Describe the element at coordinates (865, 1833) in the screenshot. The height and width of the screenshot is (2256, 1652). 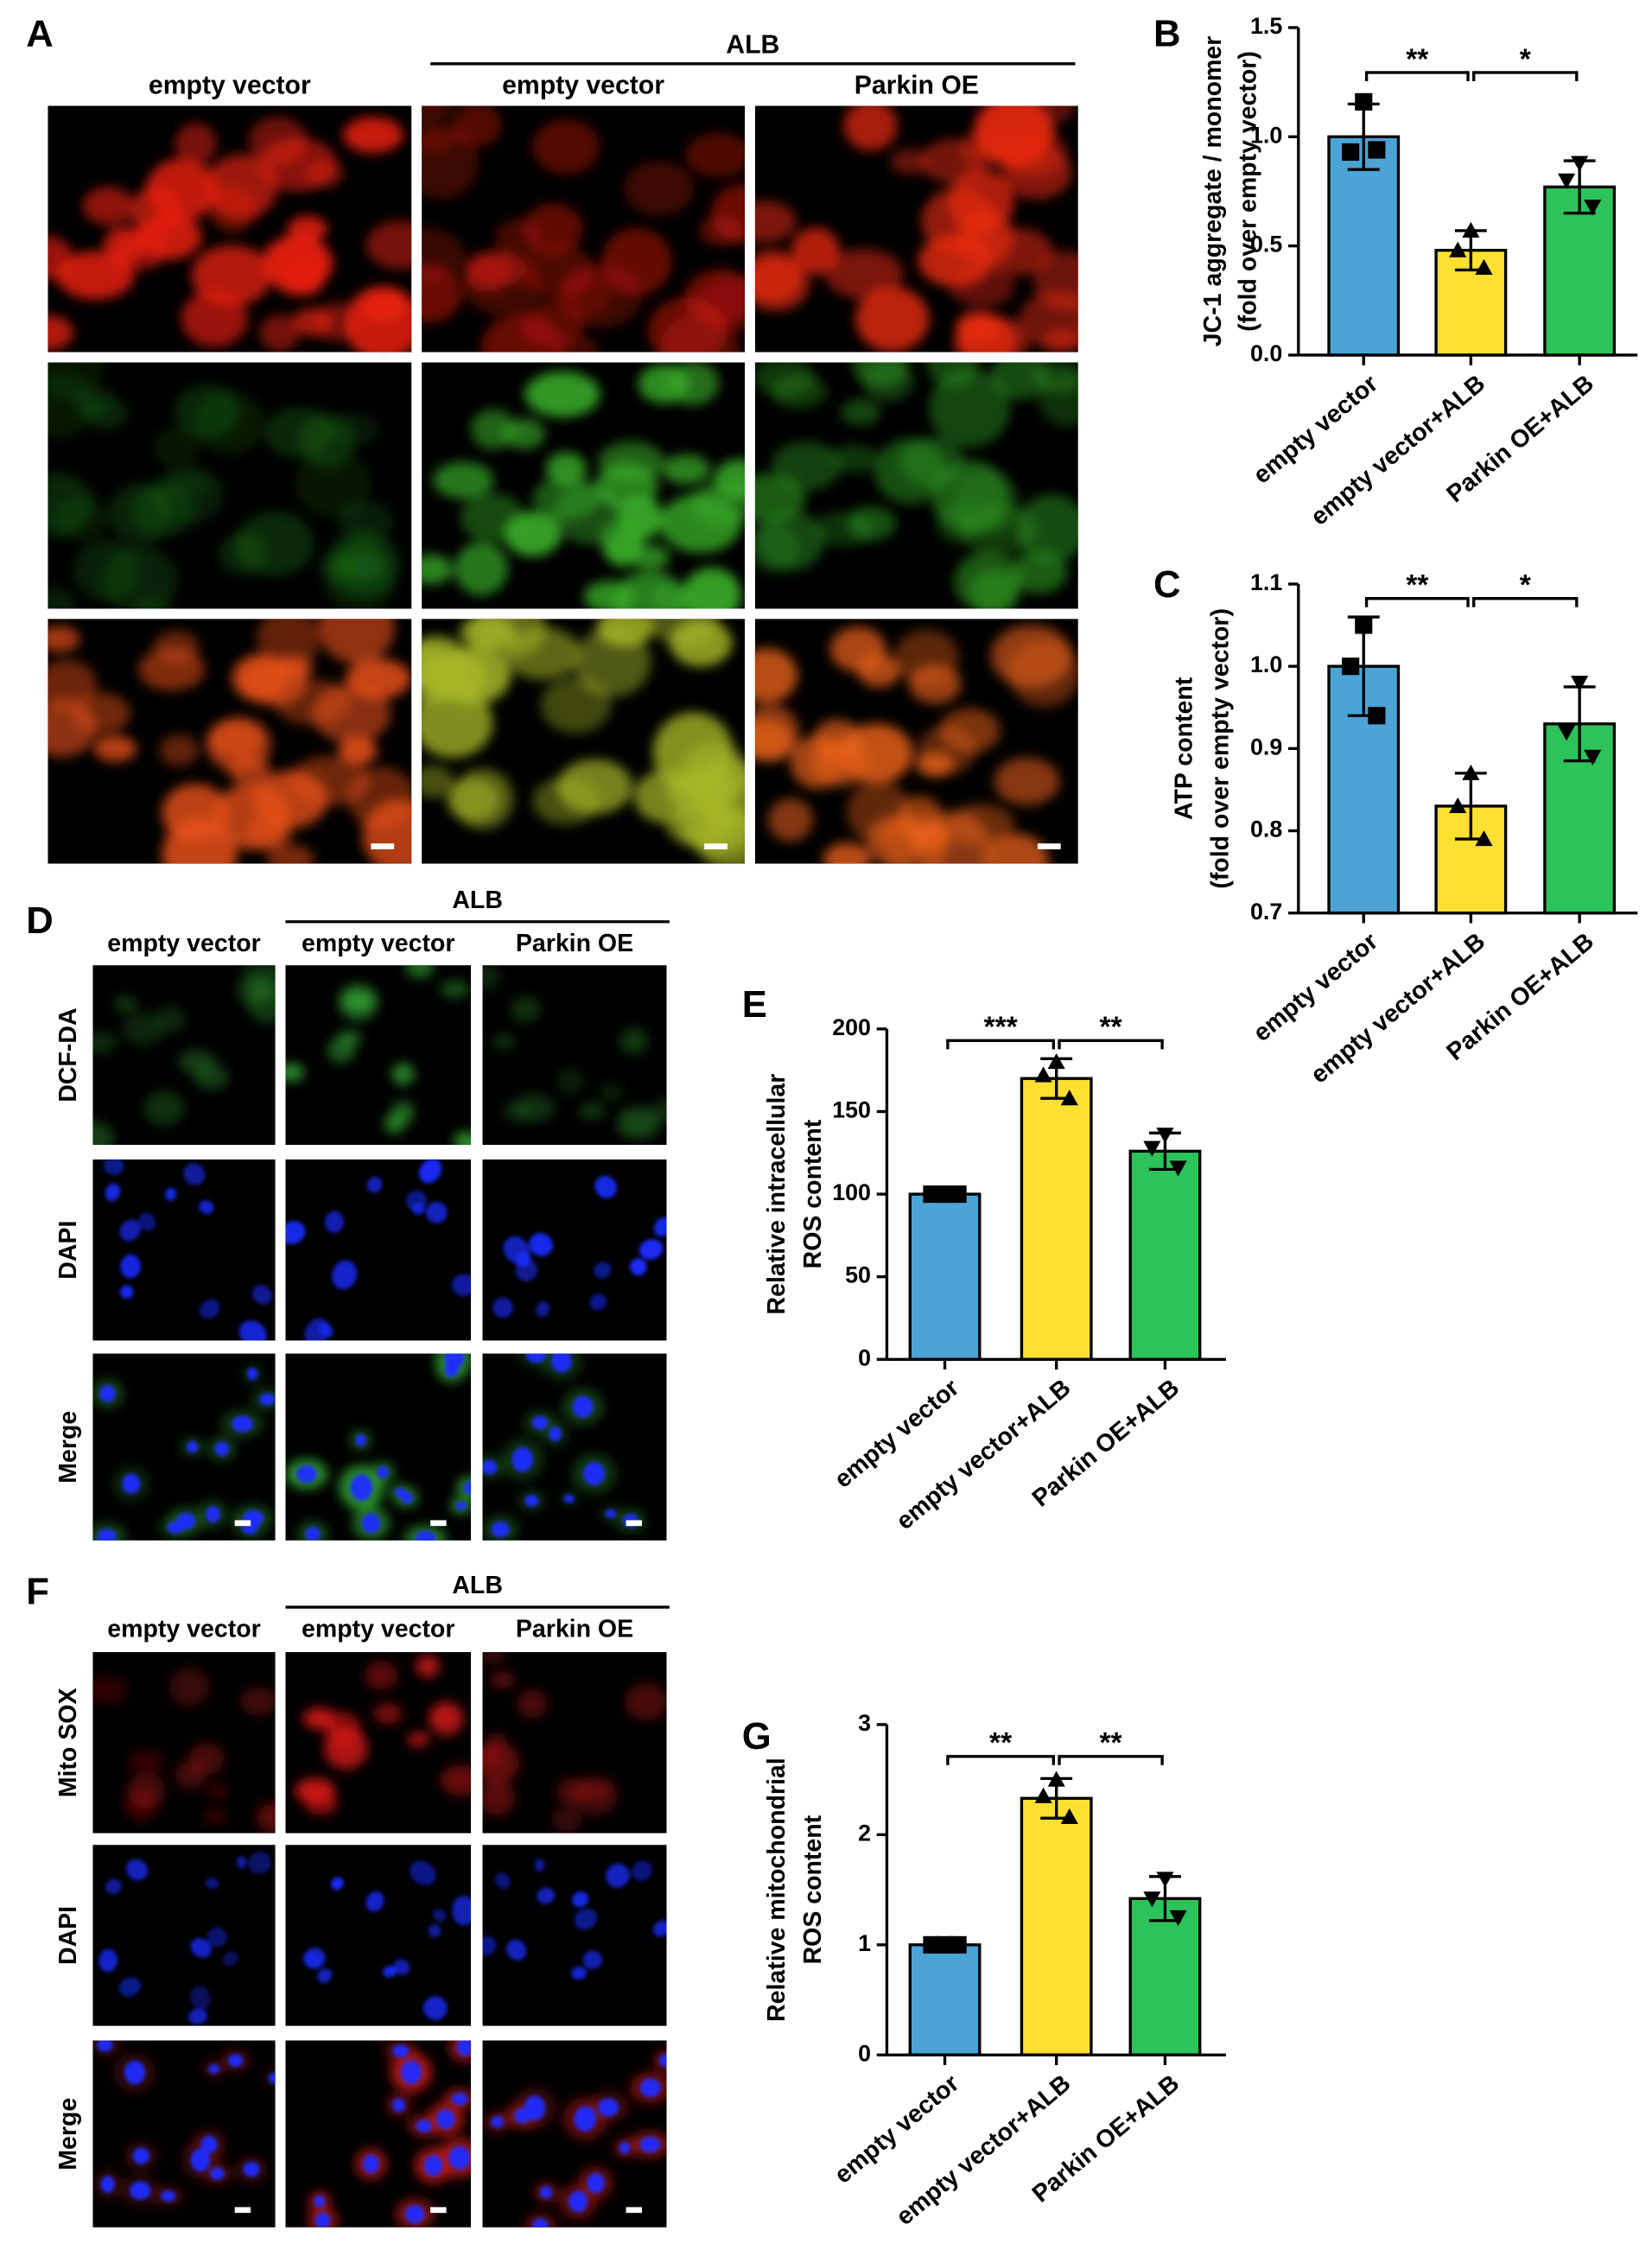
I see `y-tick-label: 2` at that location.